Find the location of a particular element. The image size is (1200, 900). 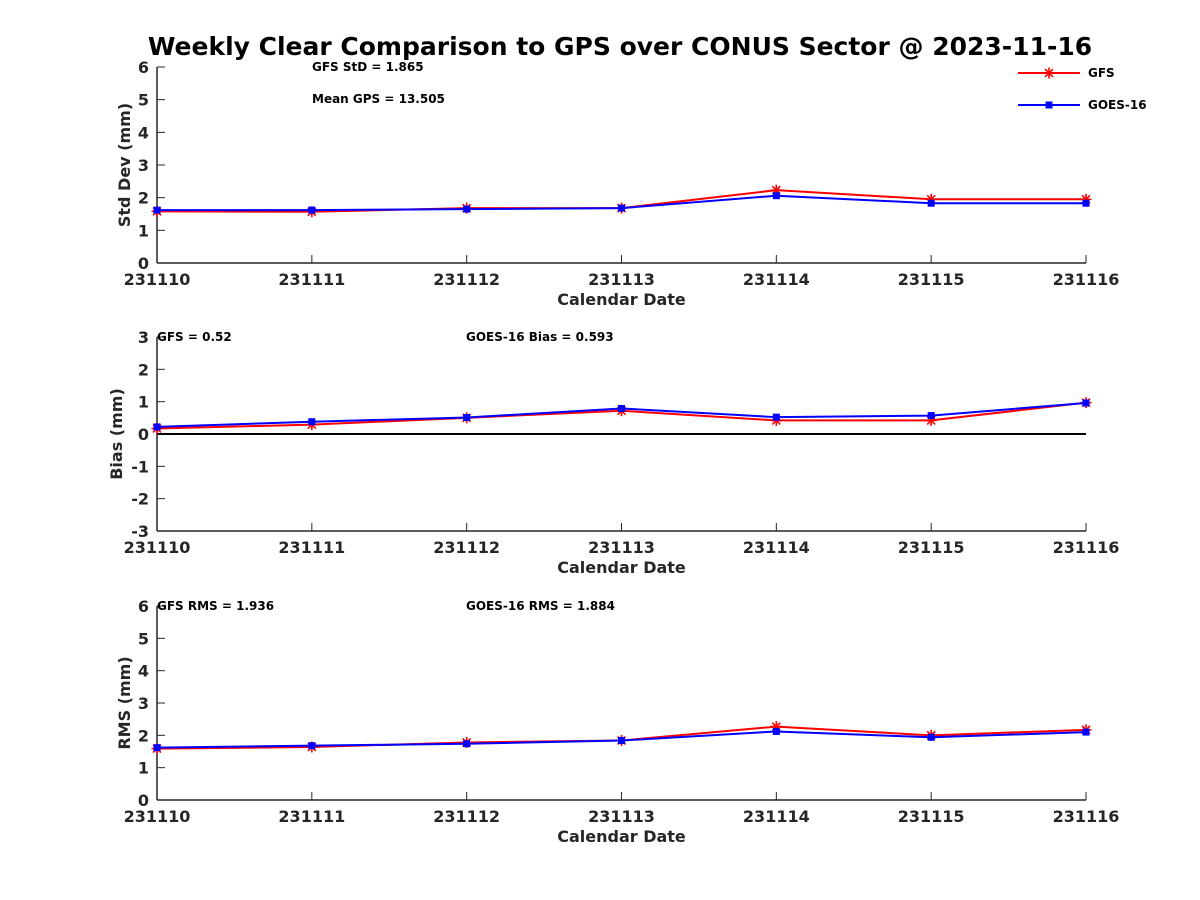

stat-annotation: Mean GPS = 13.505 is located at coordinates (378, 99).